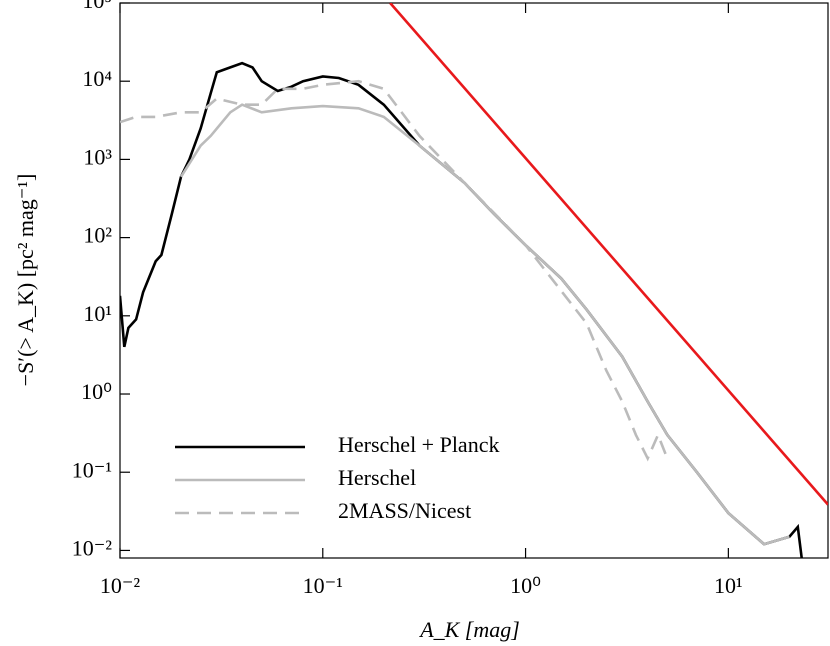 The height and width of the screenshot is (646, 830). Describe the element at coordinates (469, 629) in the screenshot. I see `x-axis-label: A_K [mag]` at that location.